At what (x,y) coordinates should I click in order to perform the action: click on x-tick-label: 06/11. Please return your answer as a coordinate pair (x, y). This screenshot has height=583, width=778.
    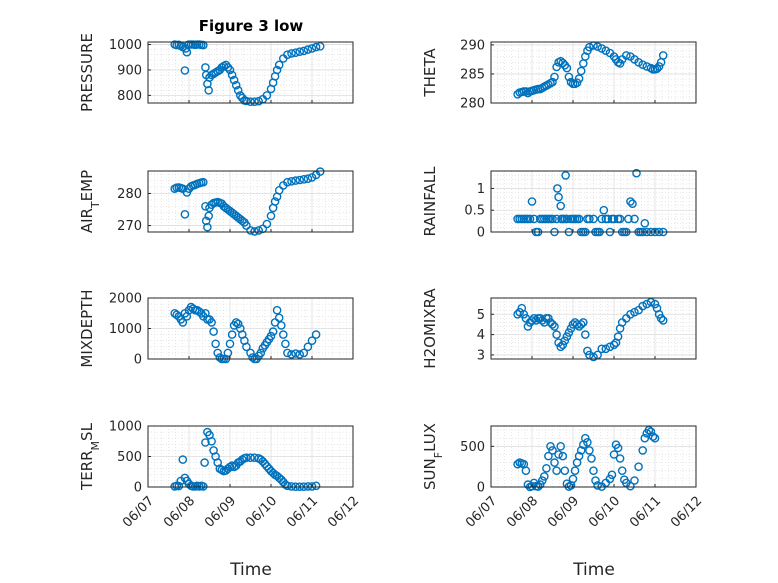
    Looking at the image, I should click on (302, 512).